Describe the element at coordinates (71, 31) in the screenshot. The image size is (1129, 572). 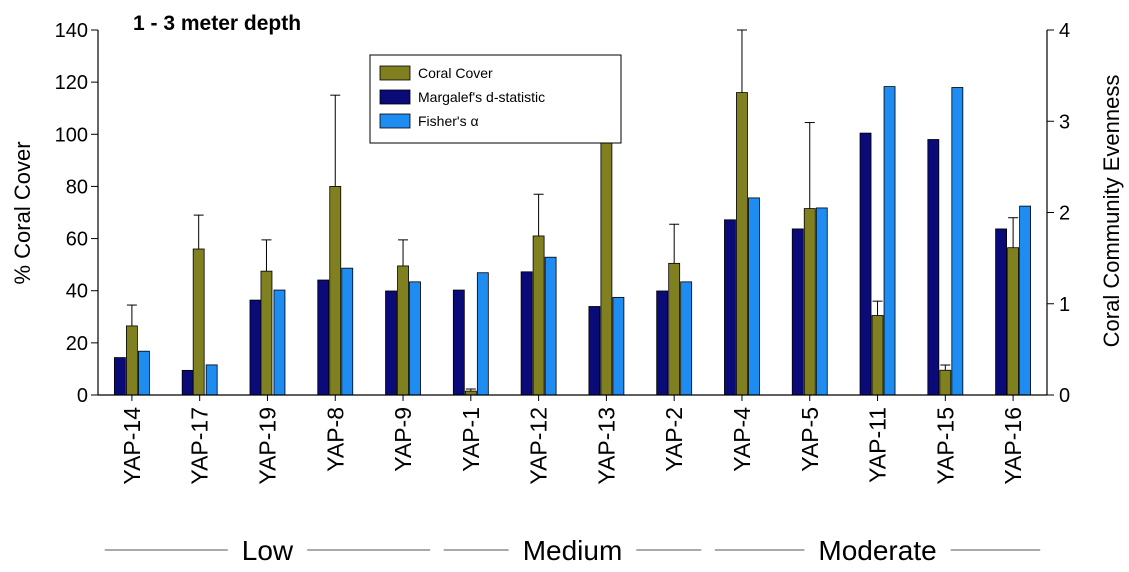
I see `y-left-tick-label-140: 140` at that location.